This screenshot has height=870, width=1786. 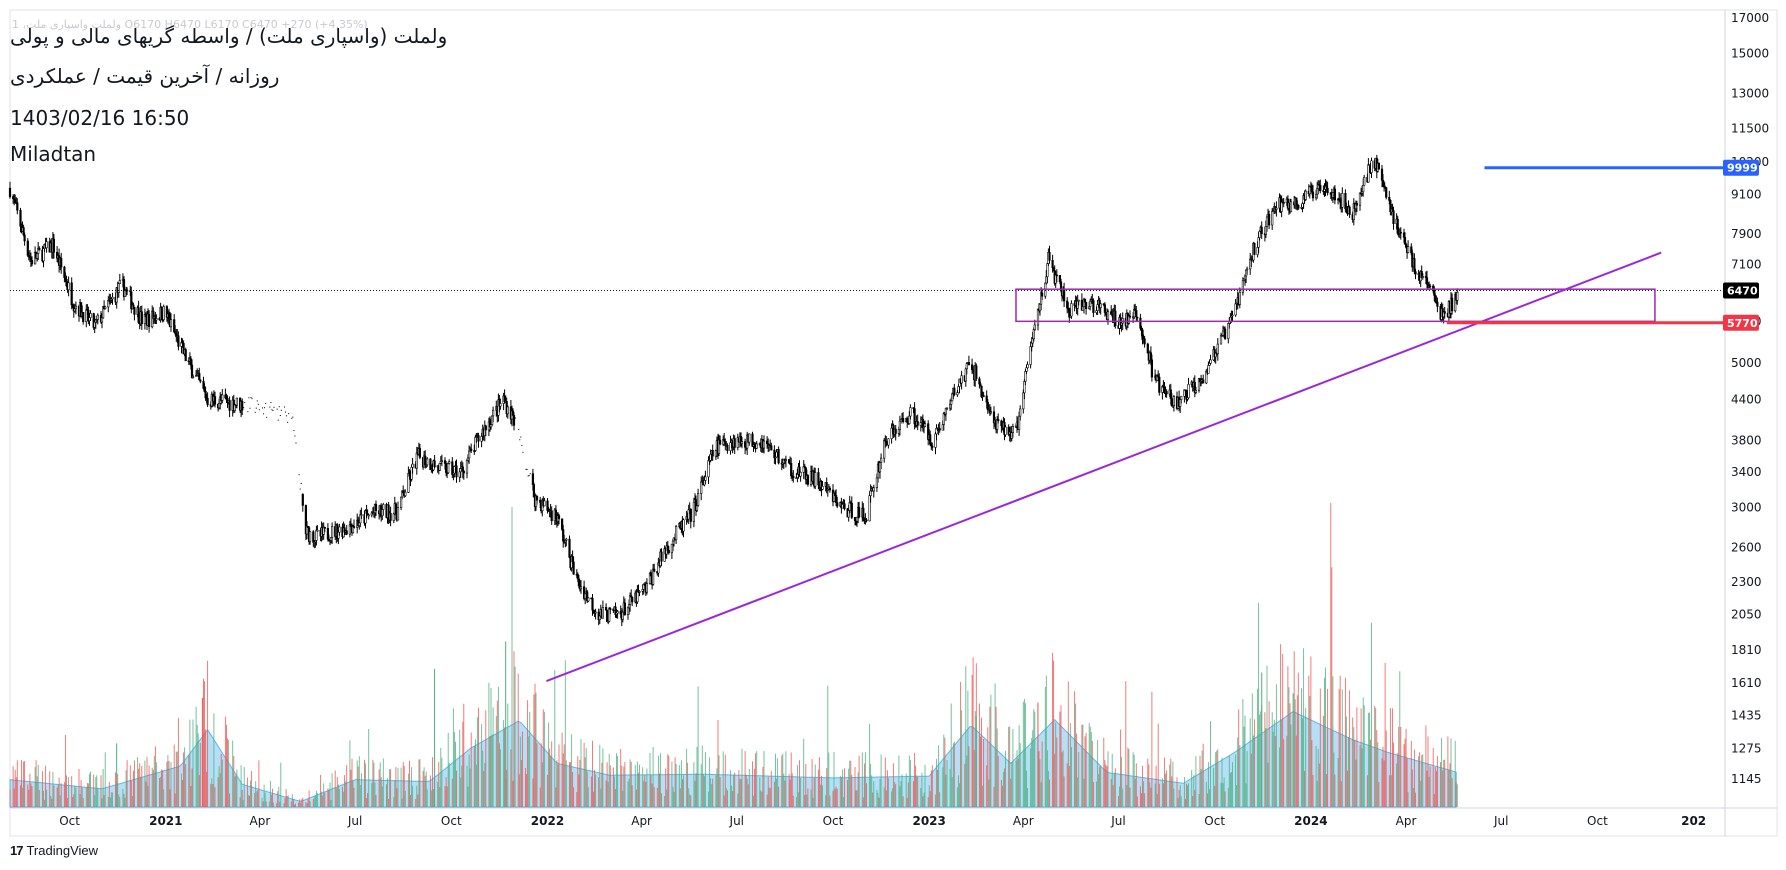 I want to click on price-tick-label: 17000, so click(x=1750, y=18).